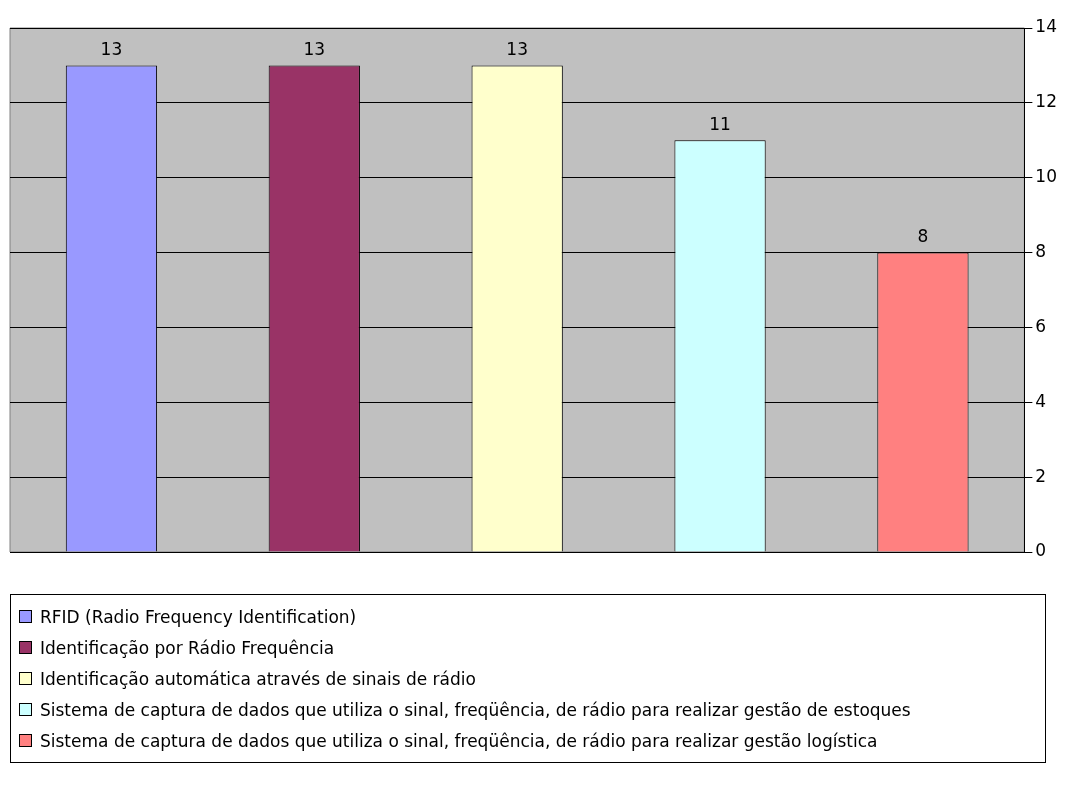 The height and width of the screenshot is (796, 1070). What do you see at coordinates (1041, 400) in the screenshot?
I see `y-tick-label: 4` at bounding box center [1041, 400].